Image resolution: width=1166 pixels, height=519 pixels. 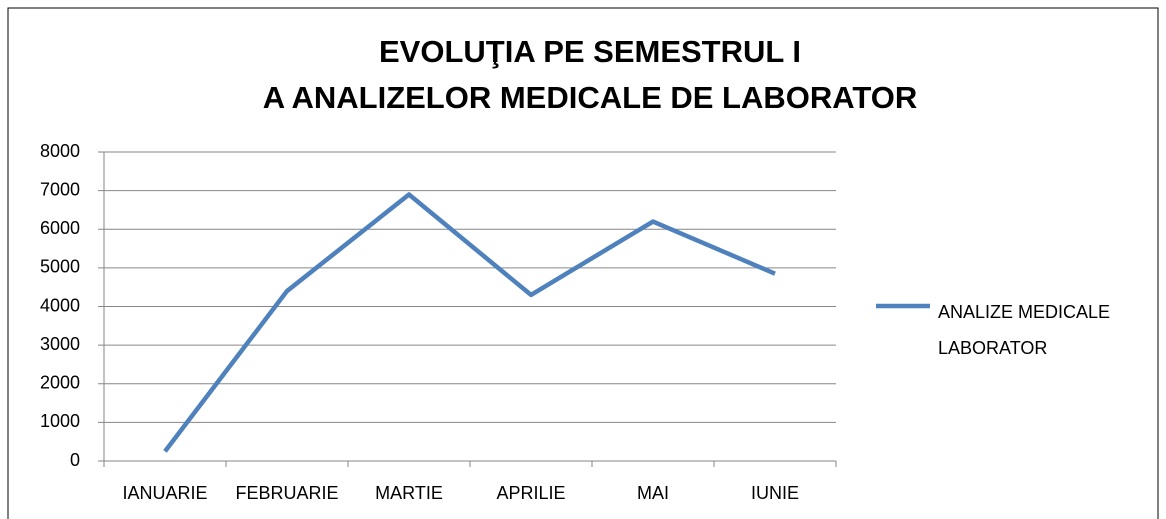 What do you see at coordinates (60, 151) in the screenshot?
I see `y-tick-label: 8000` at bounding box center [60, 151].